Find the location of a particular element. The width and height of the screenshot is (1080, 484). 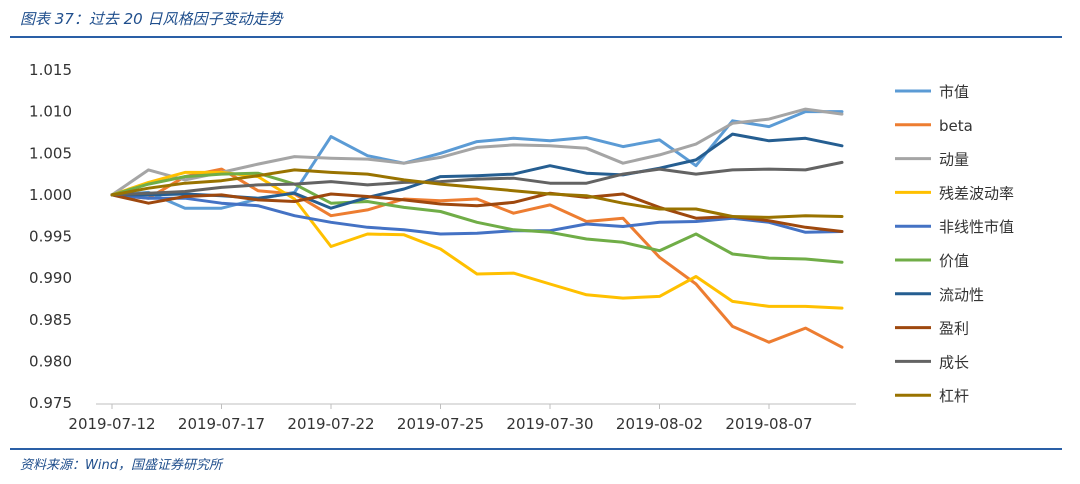

legend-label: 非线性市值 is located at coordinates (976, 227).